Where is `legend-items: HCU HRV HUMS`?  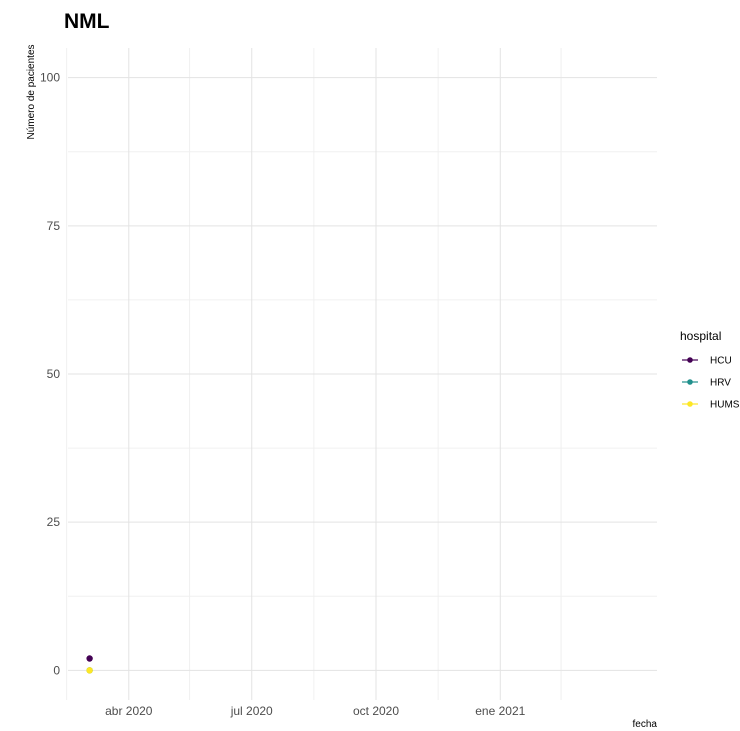 legend-items: HCU HRV HUMS is located at coordinates (711, 383).